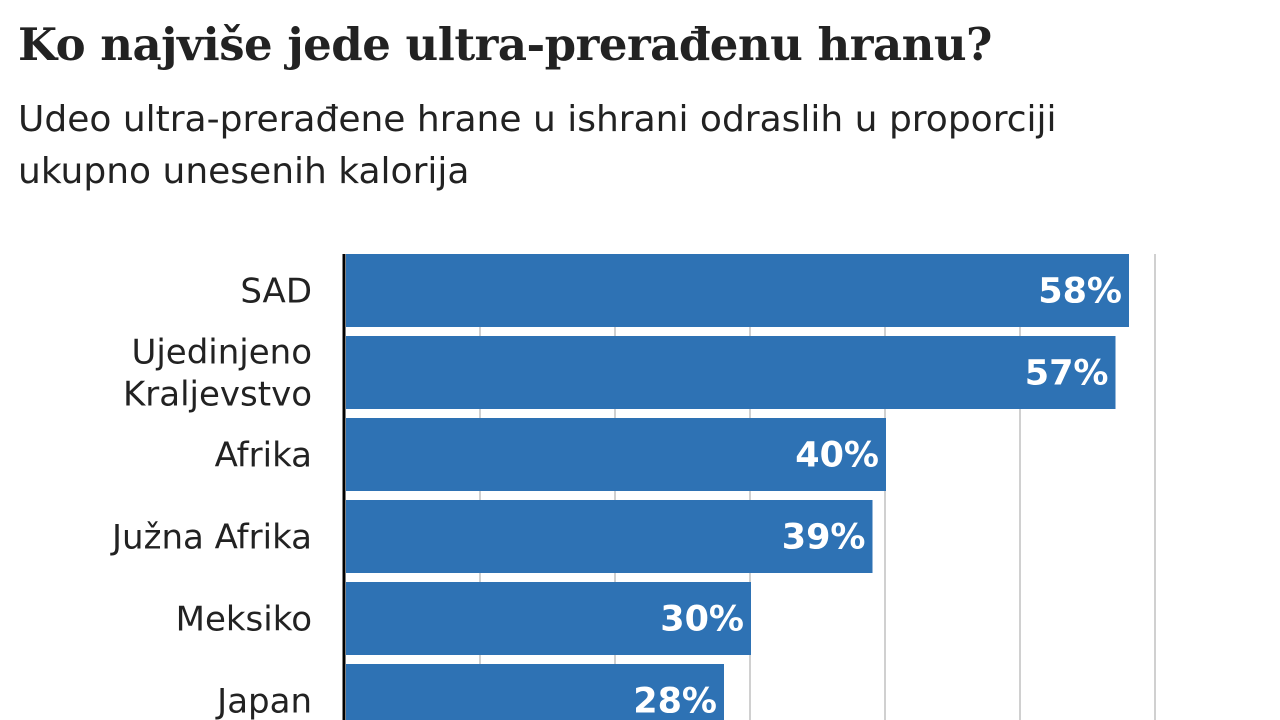 This screenshot has width=1280, height=720. I want to click on category-label: Japan, so click(263, 701).